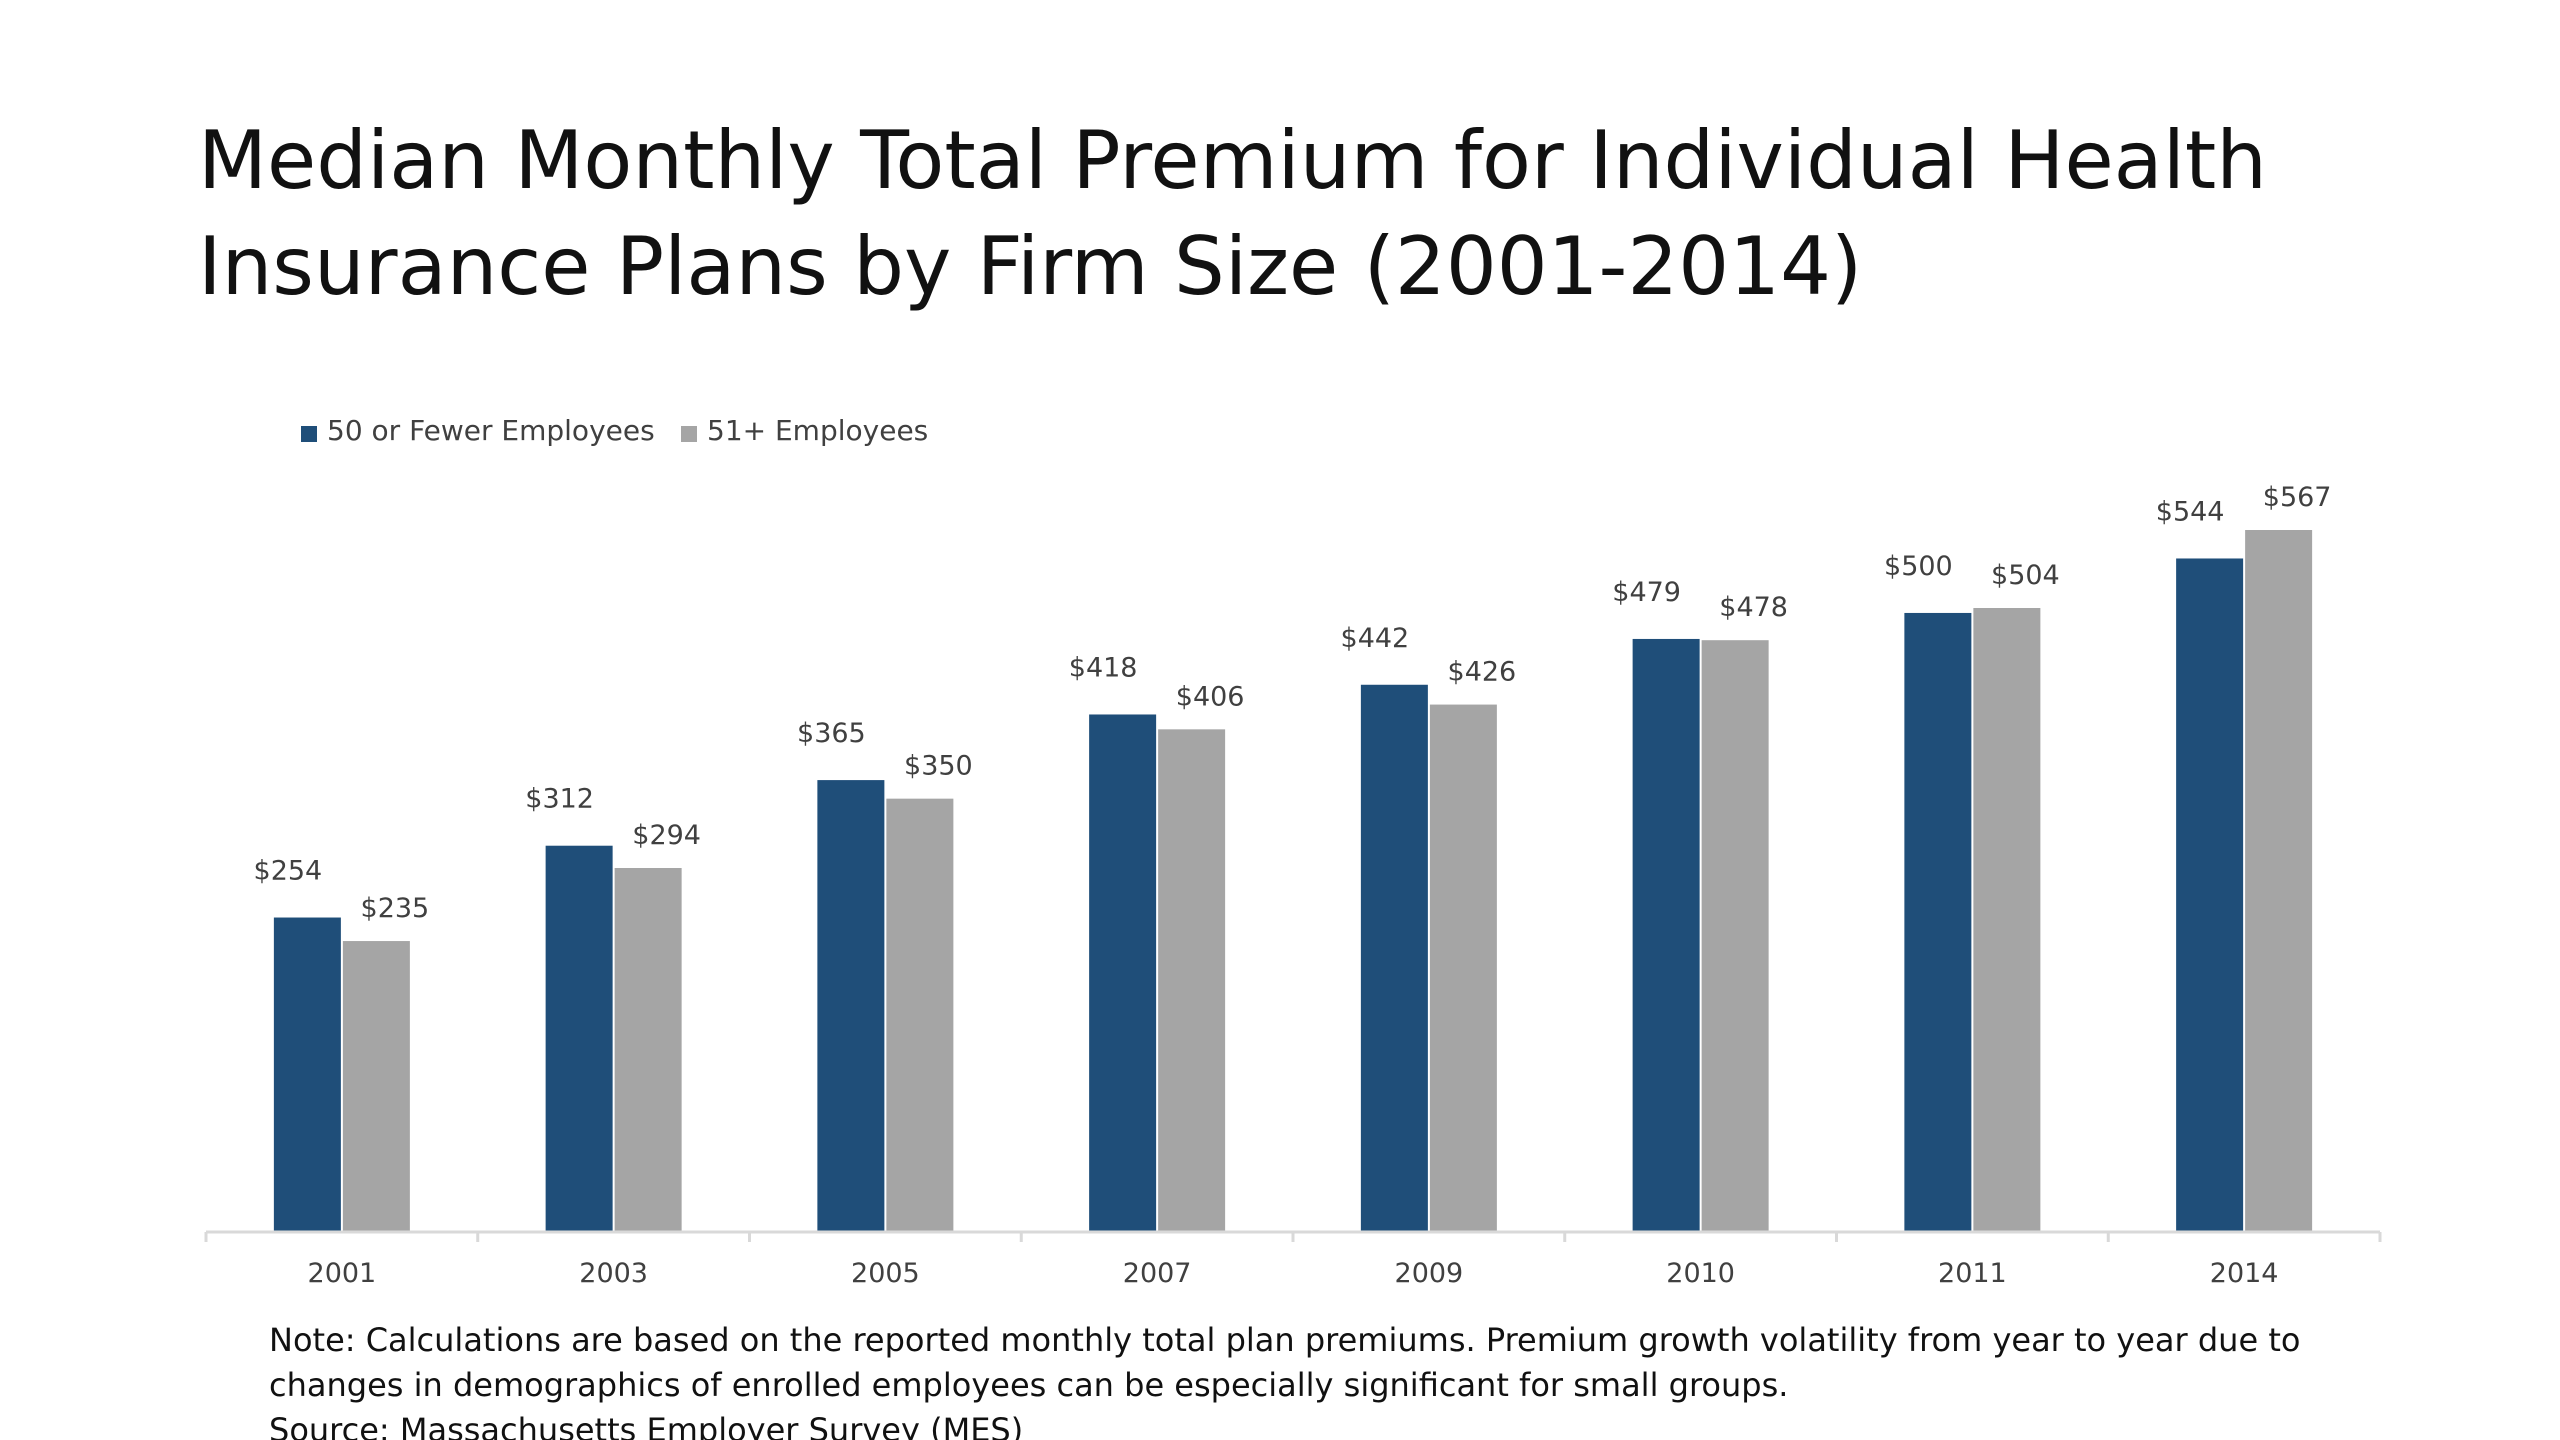 The height and width of the screenshot is (1440, 2560). I want to click on bar-small-firms-2005, so click(851, 1006).